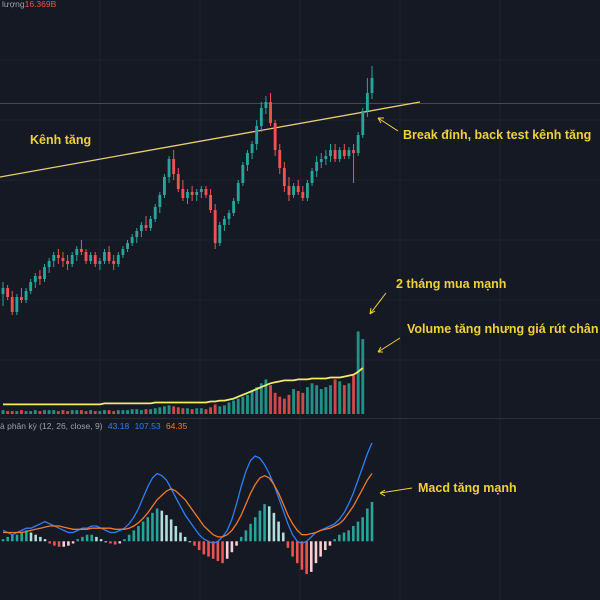 Image resolution: width=600 pixels, height=600 pixels. I want to click on arrow-two-months, so click(378, 303).